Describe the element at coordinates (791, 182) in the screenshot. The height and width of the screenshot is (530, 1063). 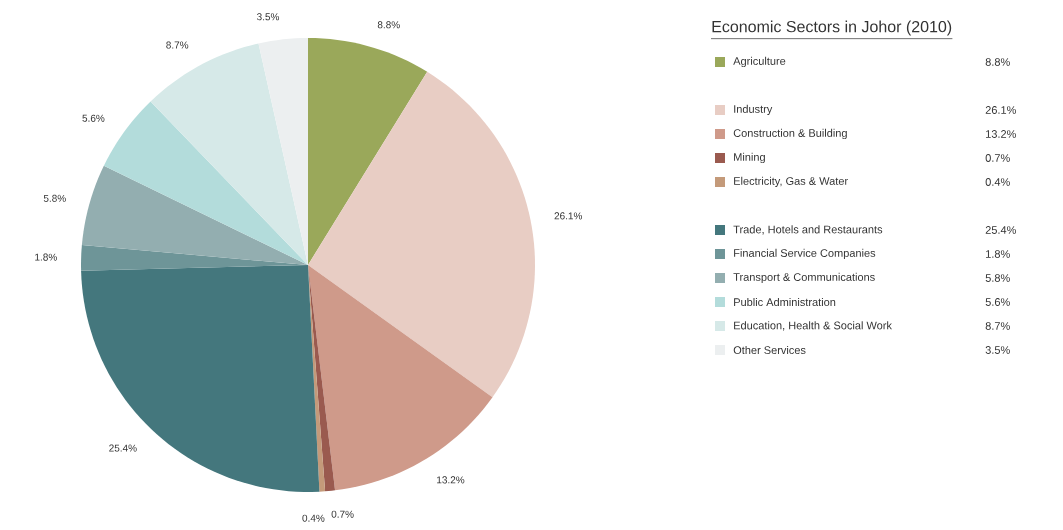
I see `legend-label: Electricity, Gas & Water` at that location.